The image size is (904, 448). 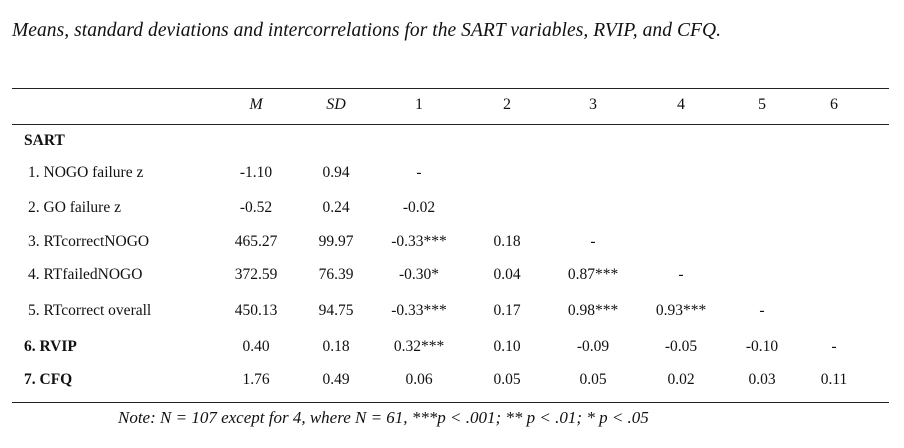 What do you see at coordinates (593, 346) in the screenshot?
I see `table-cell: -0.09` at bounding box center [593, 346].